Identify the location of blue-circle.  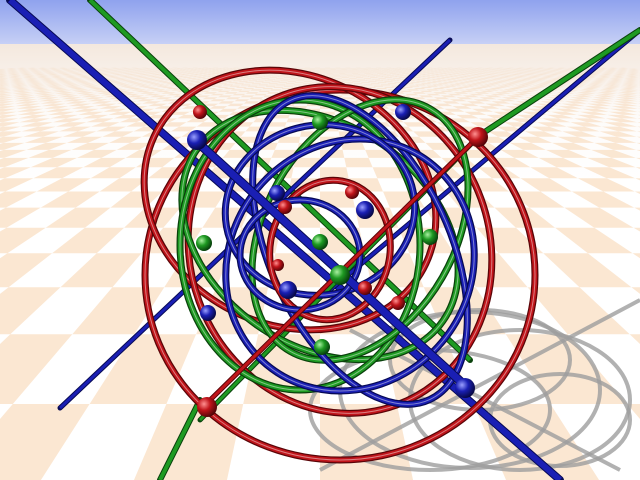
(320, 210).